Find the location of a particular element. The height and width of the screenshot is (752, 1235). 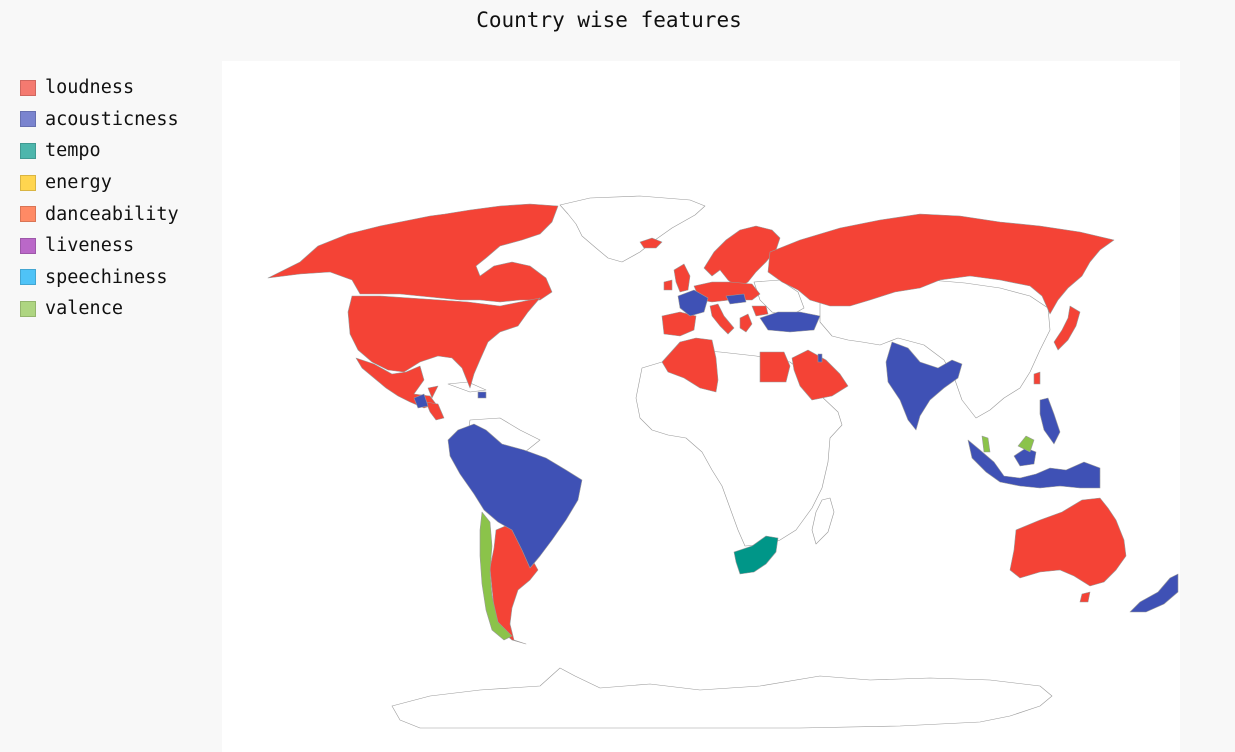

region-tasmania is located at coordinates (1085, 597).